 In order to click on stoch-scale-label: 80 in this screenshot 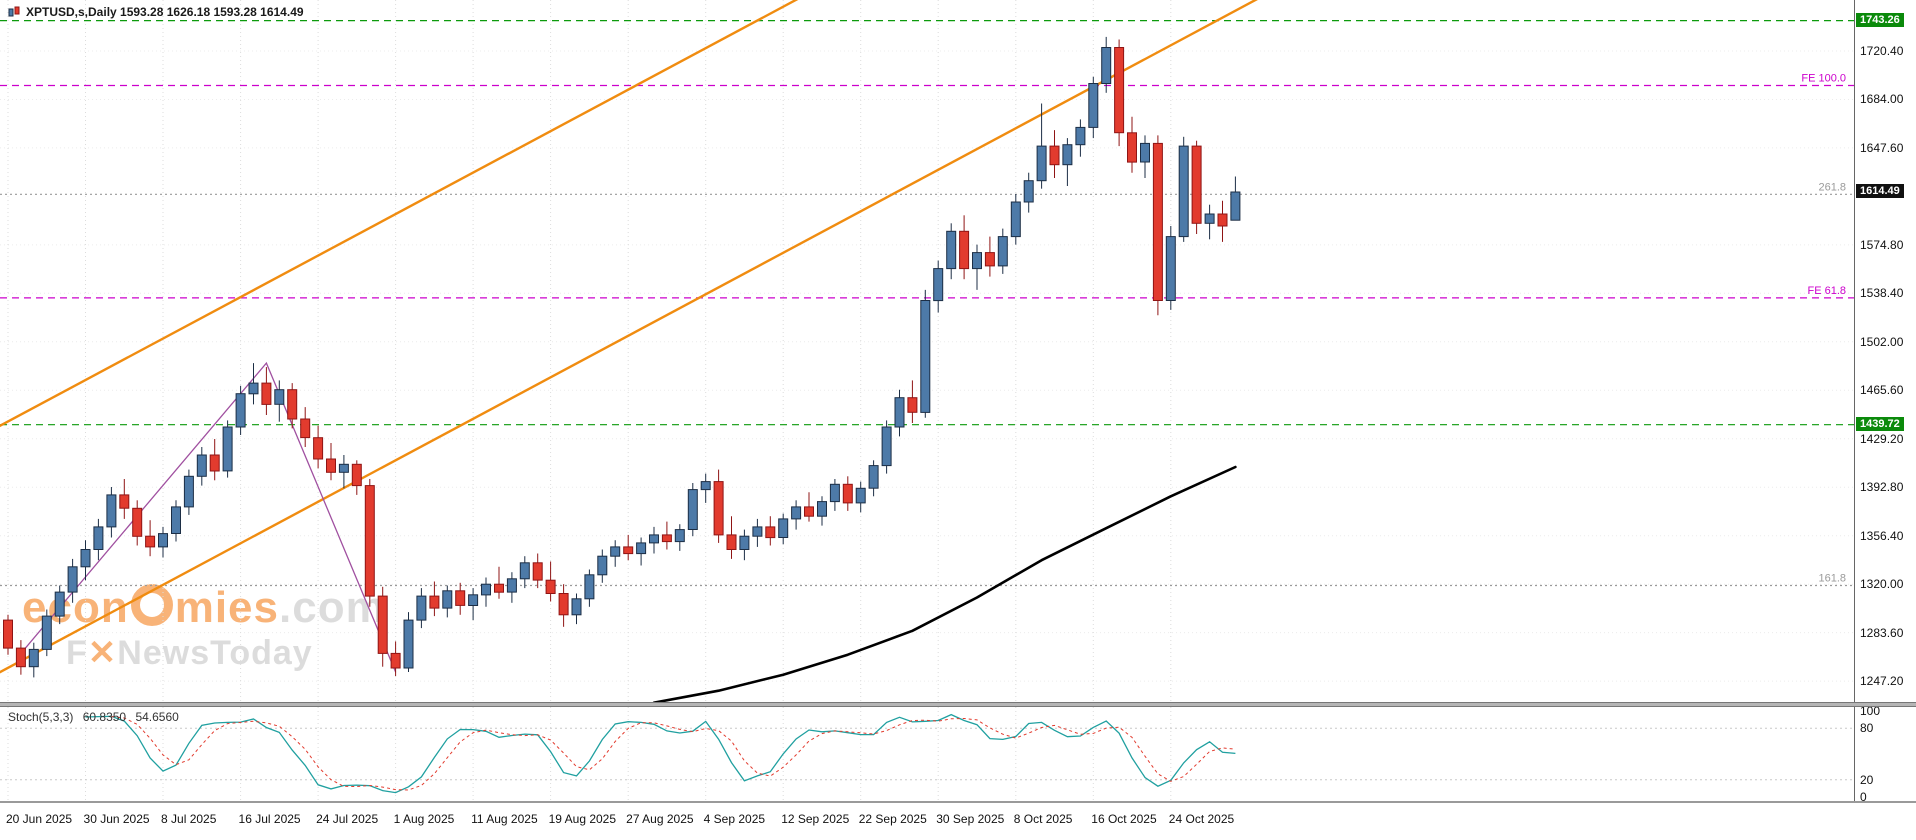, I will do `click(1867, 728)`.